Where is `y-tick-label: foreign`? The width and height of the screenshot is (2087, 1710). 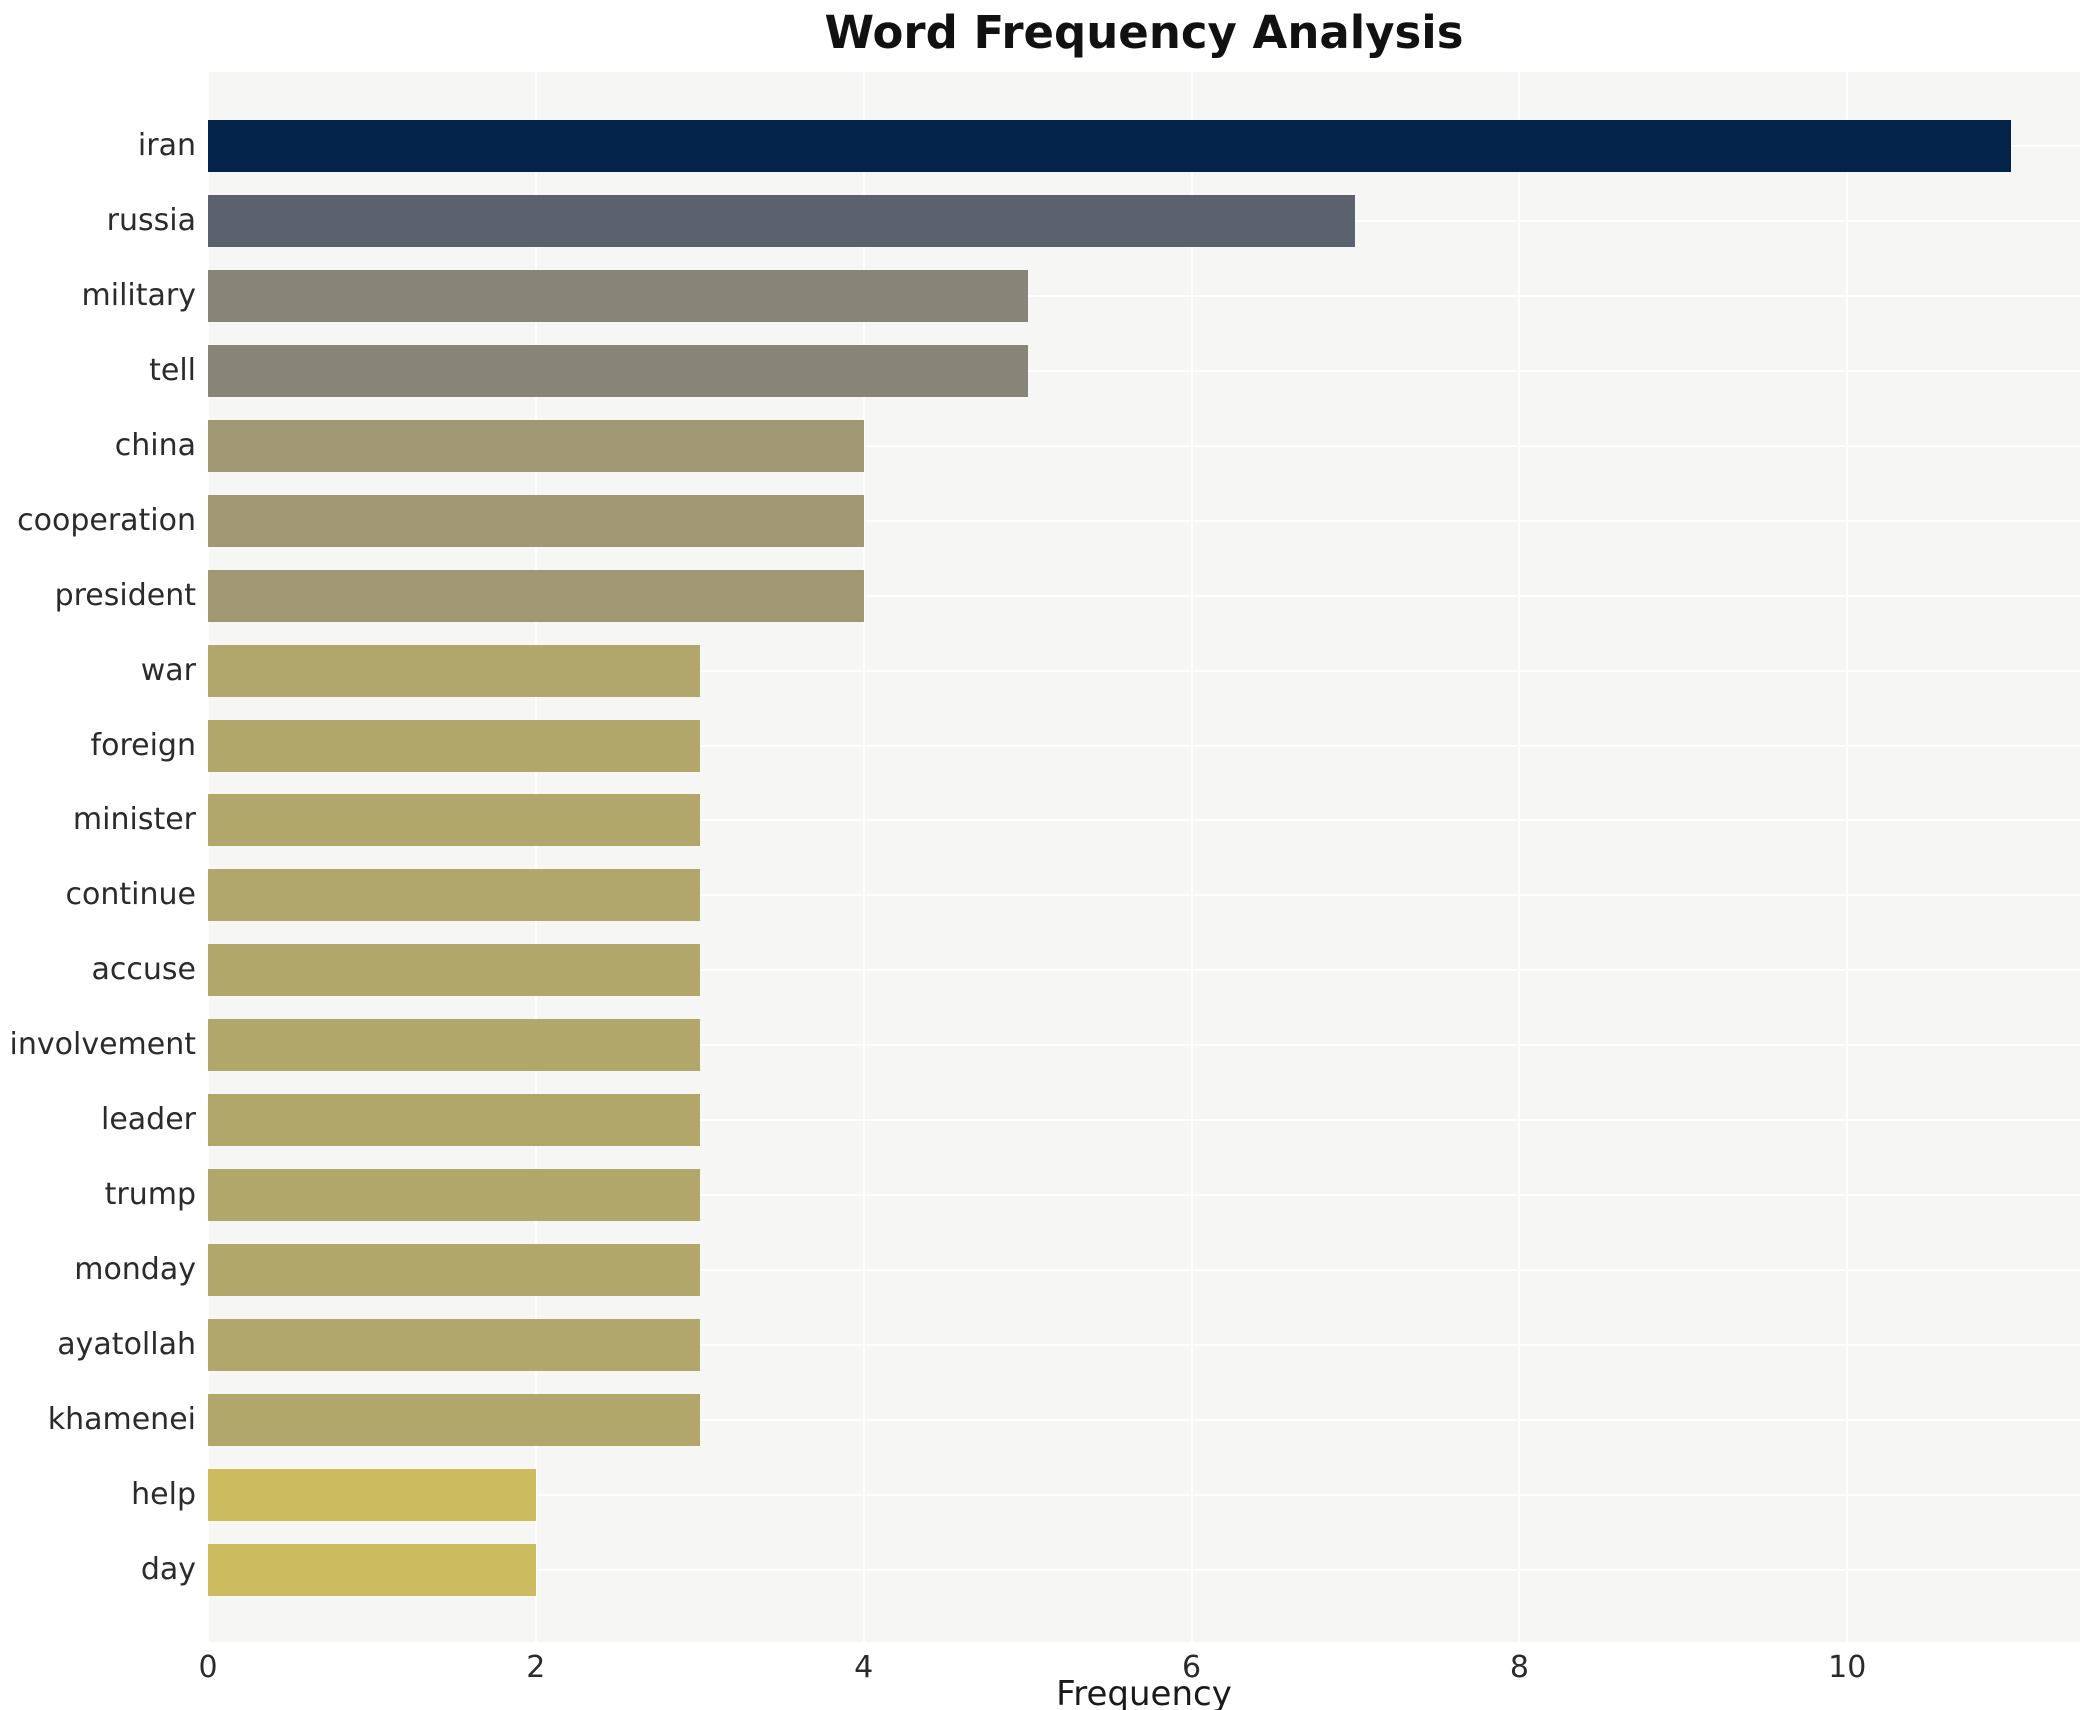 y-tick-label: foreign is located at coordinates (143, 745).